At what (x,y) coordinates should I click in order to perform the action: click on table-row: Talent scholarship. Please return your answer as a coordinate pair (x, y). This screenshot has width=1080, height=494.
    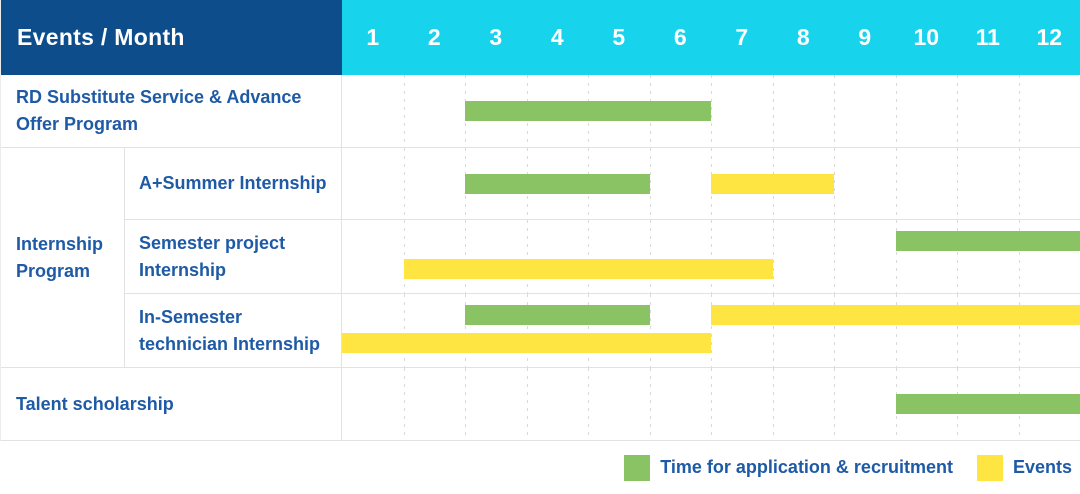
    Looking at the image, I should click on (540, 404).